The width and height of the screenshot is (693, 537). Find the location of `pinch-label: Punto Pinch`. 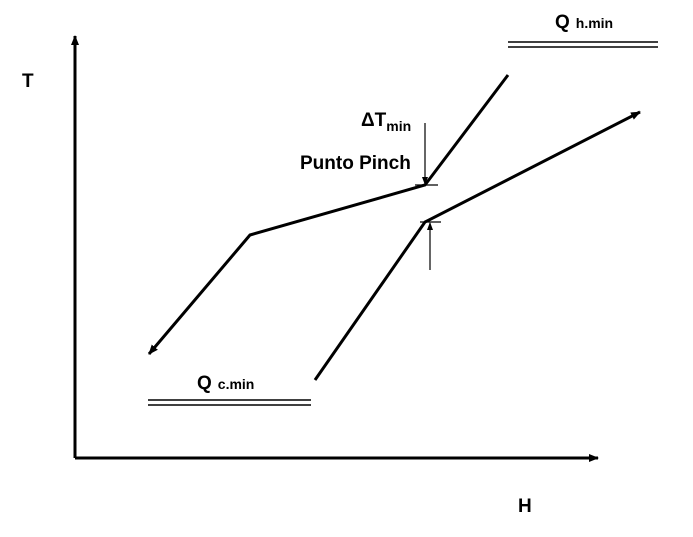

pinch-label: Punto Pinch is located at coordinates (355, 163).